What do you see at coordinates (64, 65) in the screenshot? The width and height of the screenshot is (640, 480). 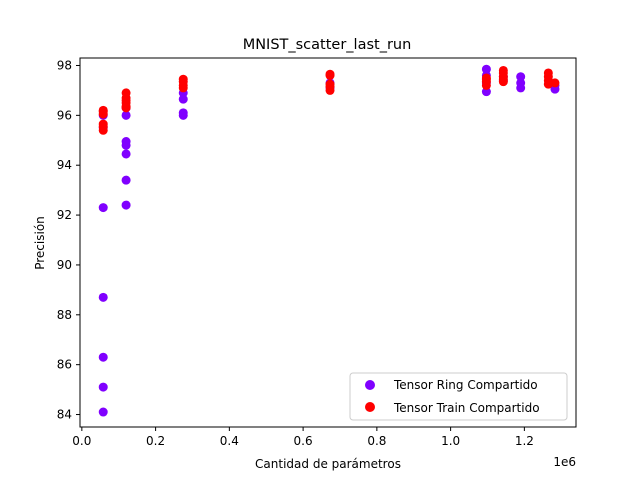 I see `y-tick-label: 98` at bounding box center [64, 65].